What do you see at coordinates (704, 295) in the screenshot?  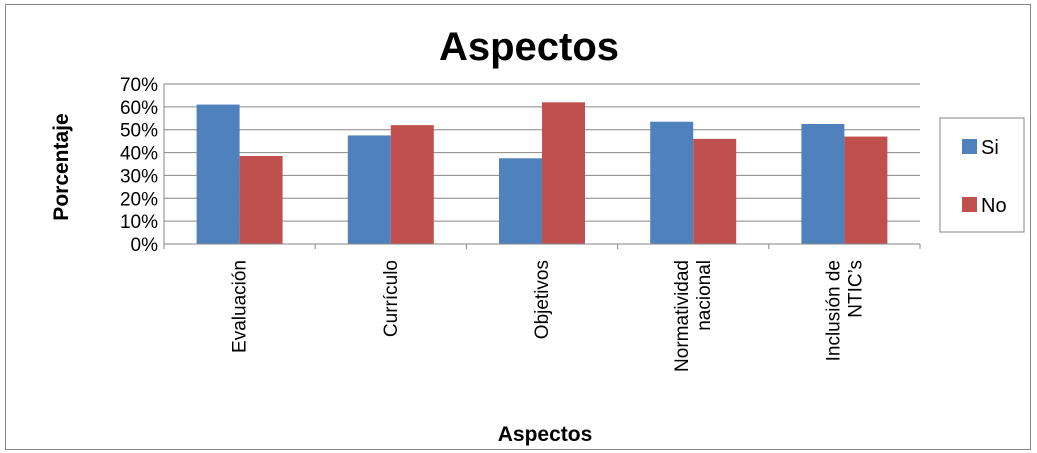 I see `x-category-label-line: nacional` at bounding box center [704, 295].